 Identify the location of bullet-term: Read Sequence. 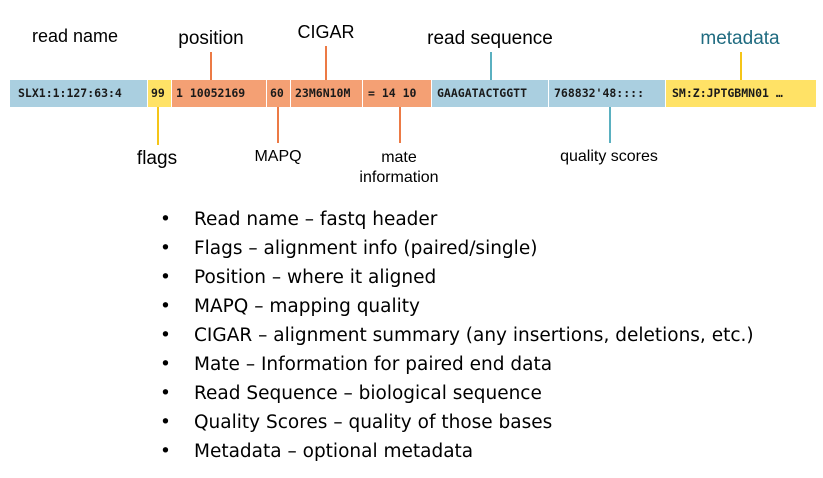
(266, 393).